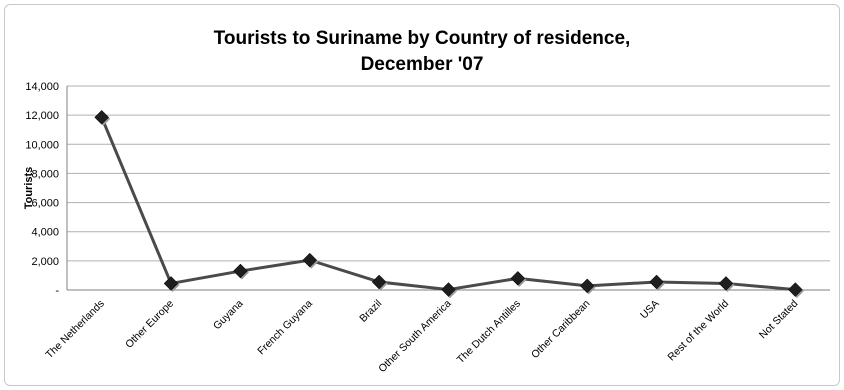 This screenshot has width=844, height=390. I want to click on x-tick-label: Other Caribbean, so click(560, 329).